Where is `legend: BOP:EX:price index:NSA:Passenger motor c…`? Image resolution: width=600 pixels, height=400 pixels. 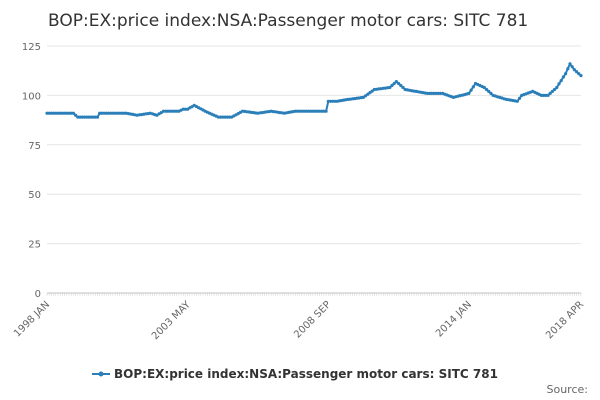
legend: BOP:EX:price index:NSA:Passenger motor c… is located at coordinates (295, 374).